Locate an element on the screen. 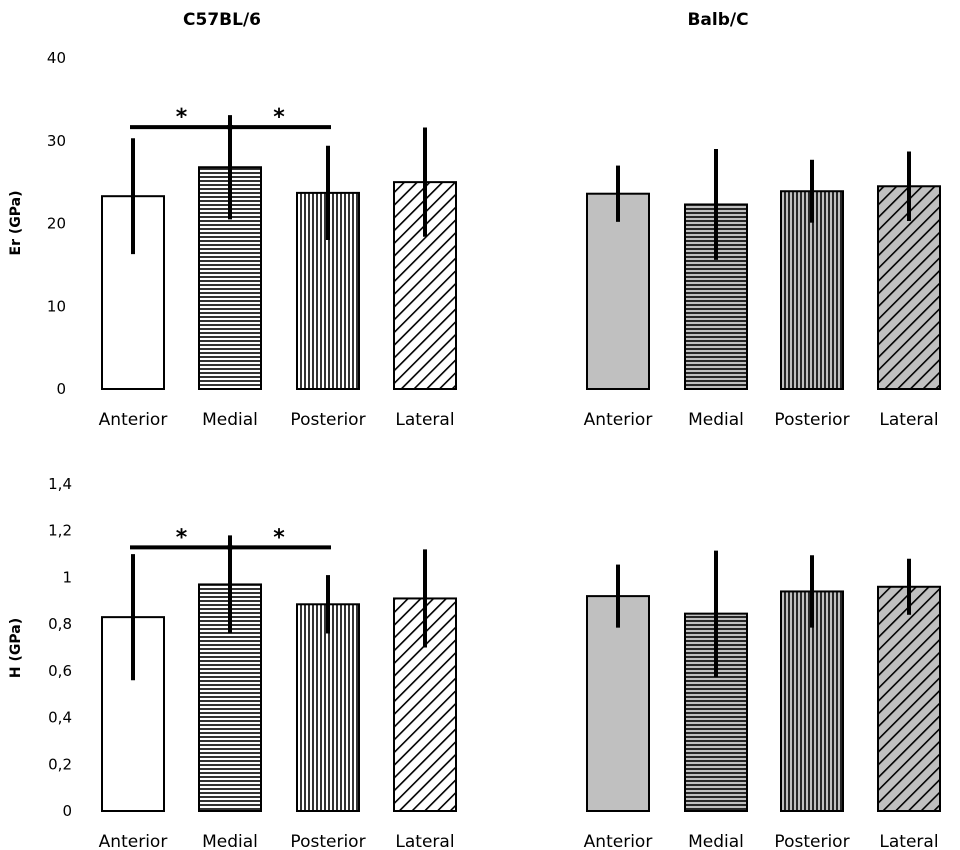 Image resolution: width=960 pixels, height=850 pixels. category-label-er-balb-c: Anterior is located at coordinates (618, 420).